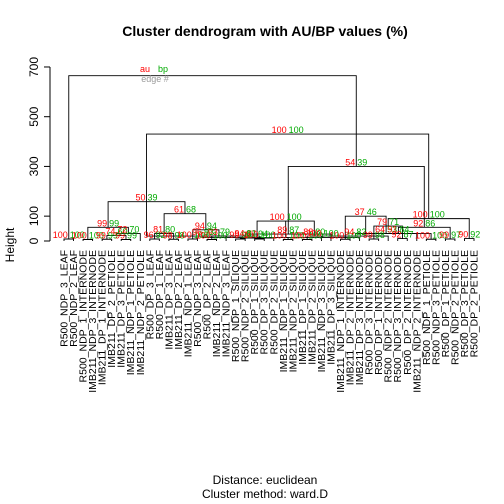 The image size is (504, 504). Describe the element at coordinates (168, 235) in the screenshot. I see `au-value: 98` at that location.